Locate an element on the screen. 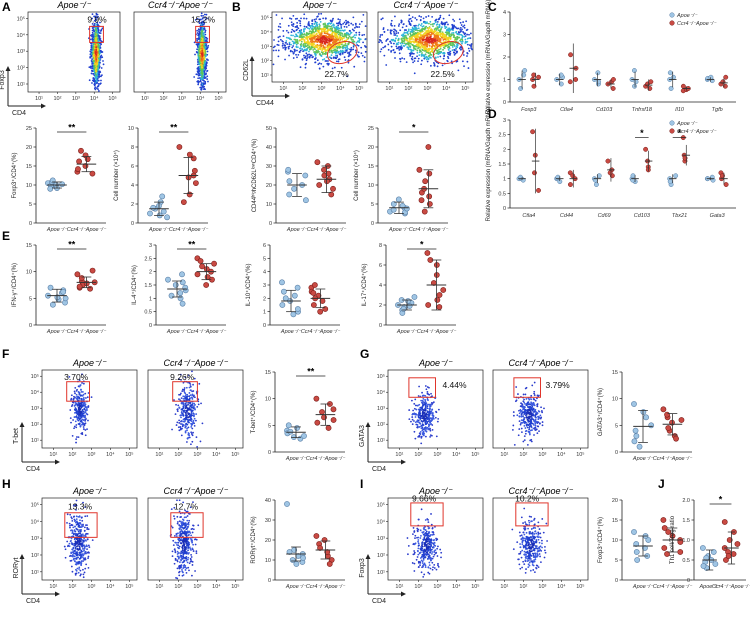 The image size is (750, 623). legend-marker is located at coordinates (672, 131).